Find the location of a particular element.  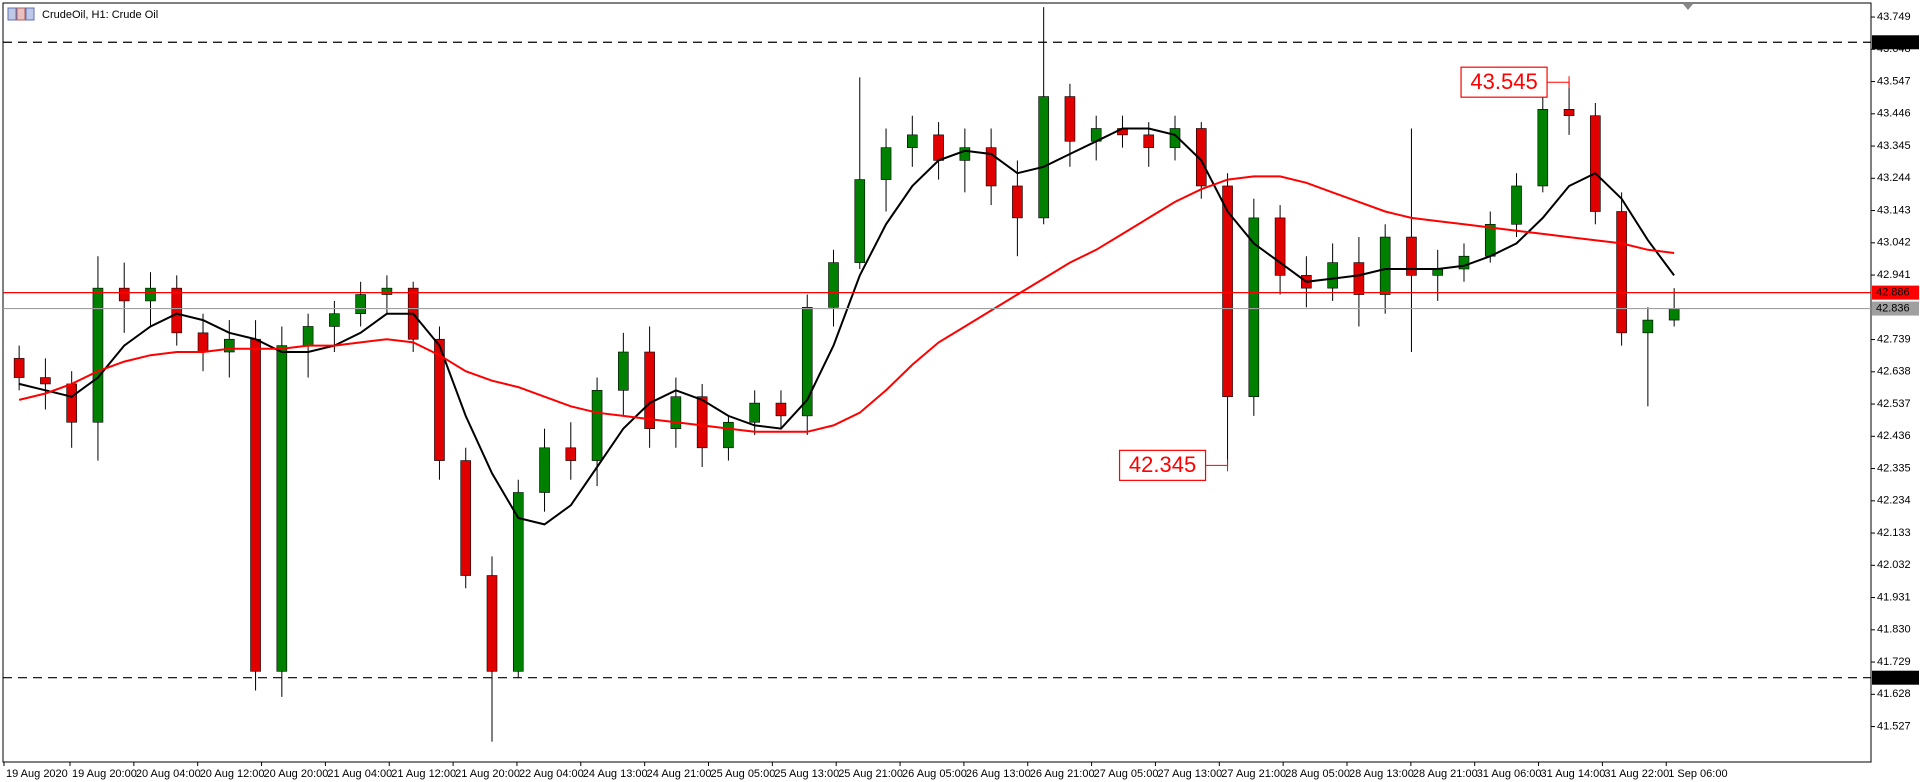

annotation-label: 42.345 is located at coordinates (1162, 464).